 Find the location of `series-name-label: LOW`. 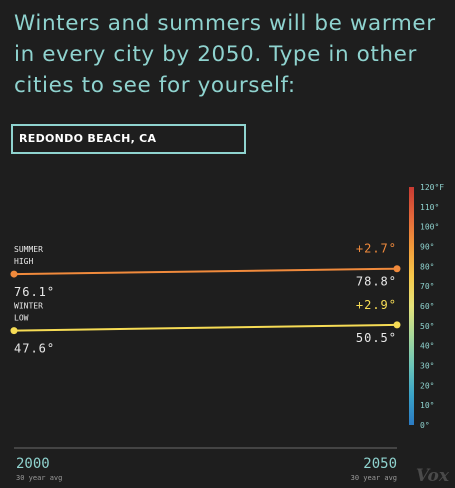

series-name-label: LOW is located at coordinates (21, 318).